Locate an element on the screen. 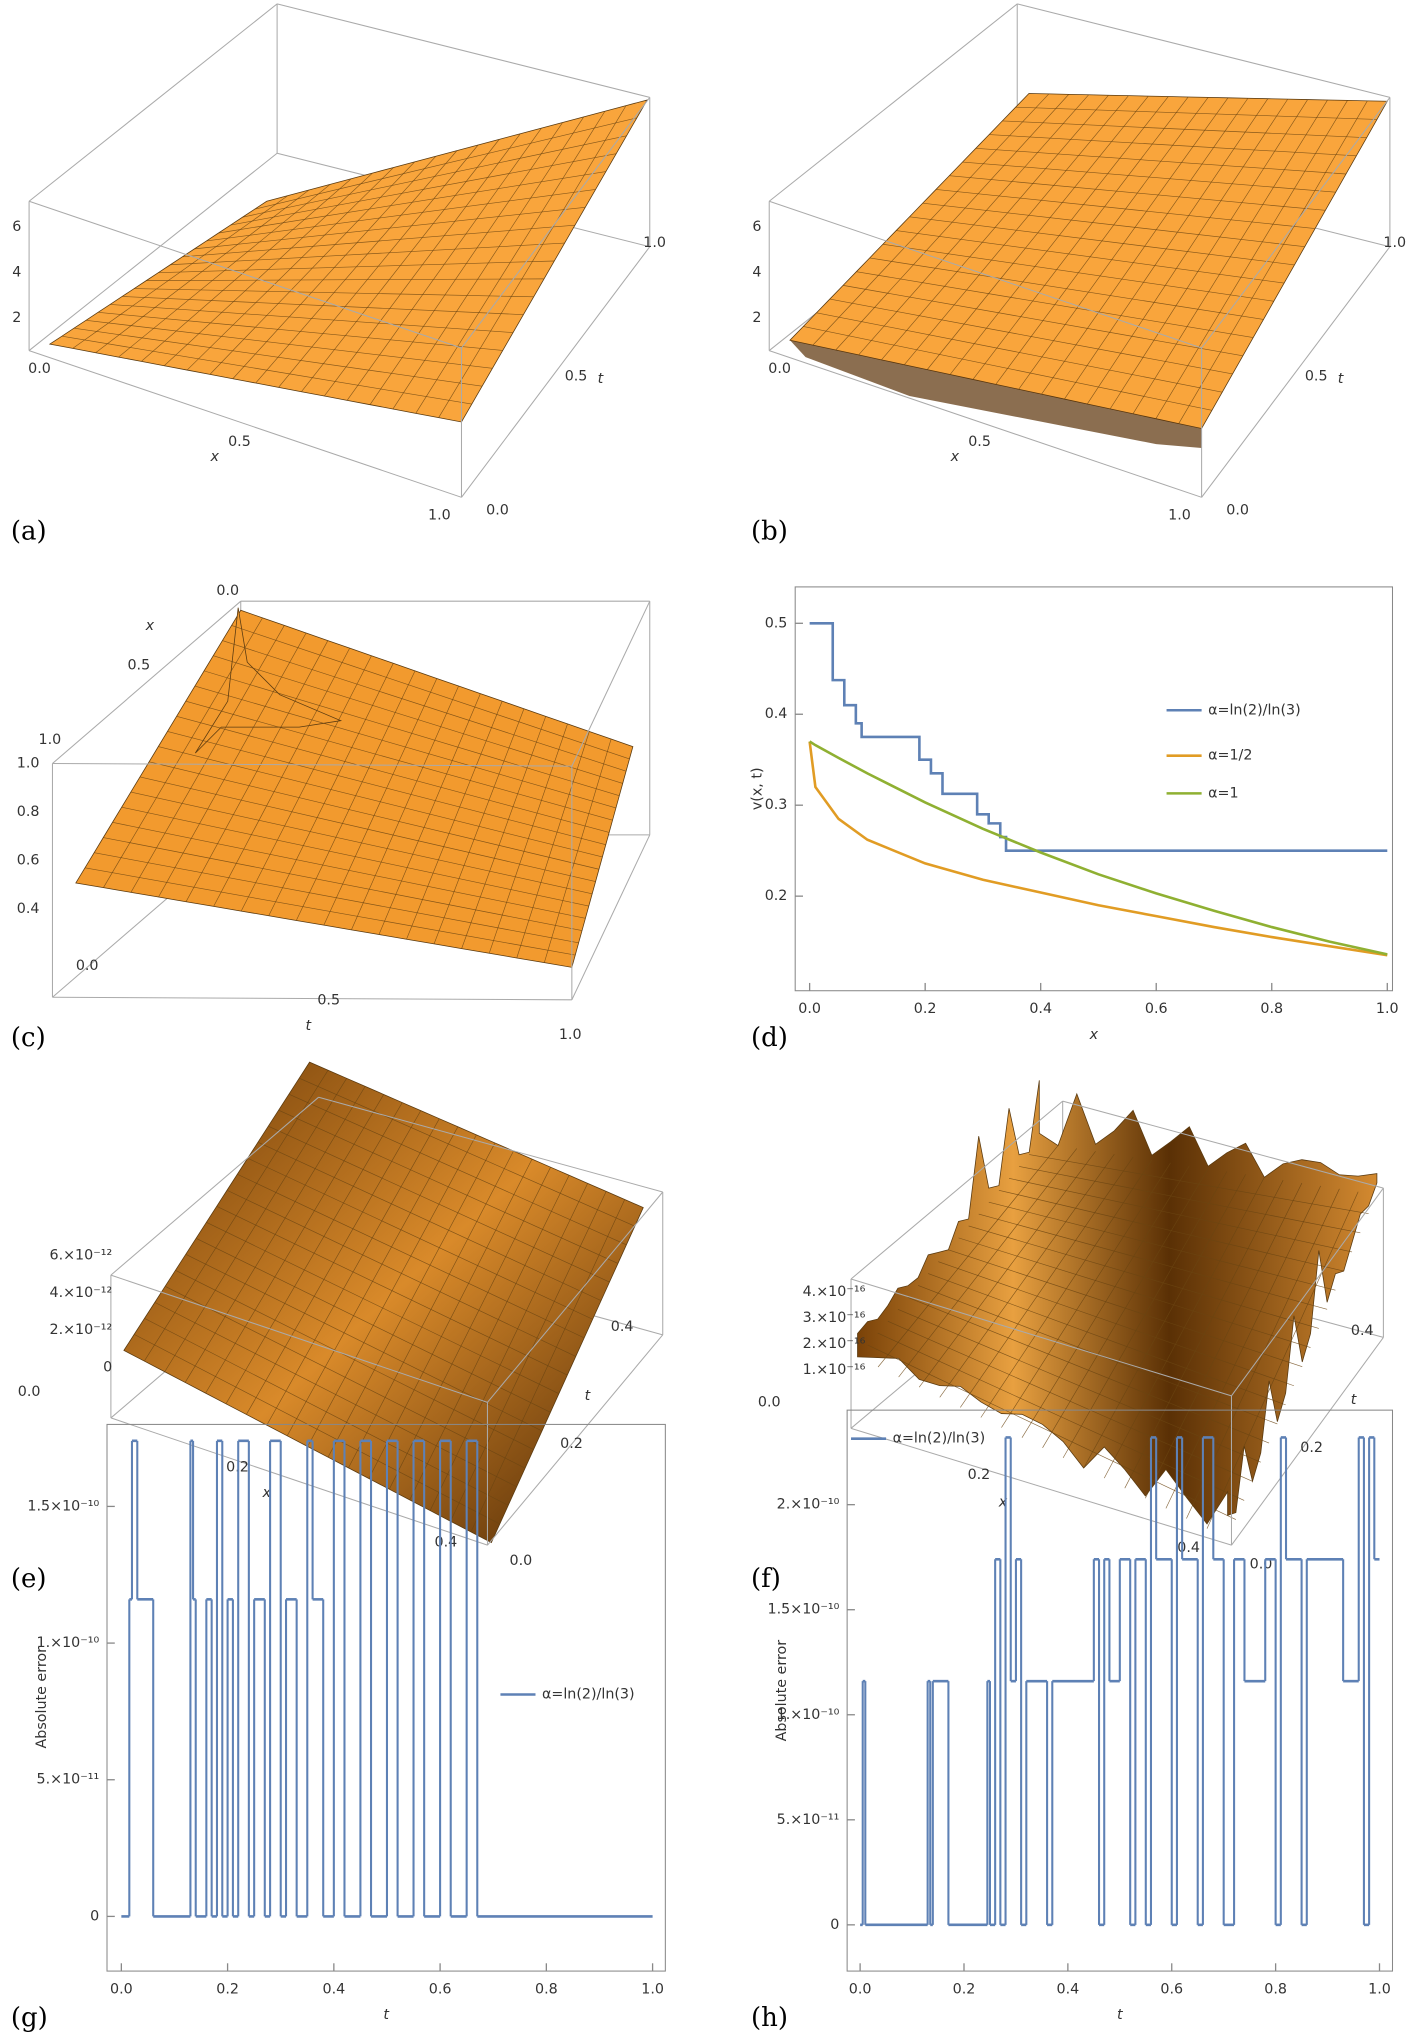 The height and width of the screenshot is (2036, 1406). z-tick-label: 6 is located at coordinates (756, 227).